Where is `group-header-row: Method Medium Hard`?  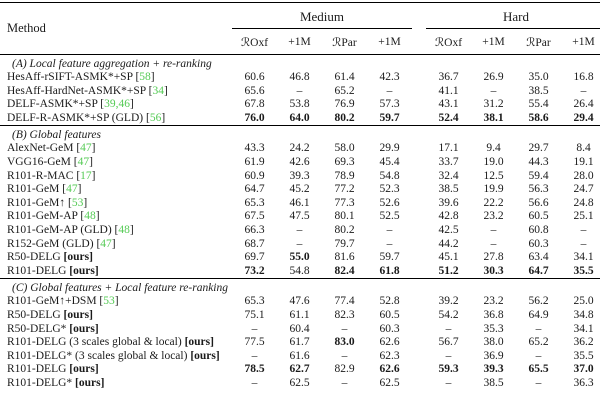 group-header-row: Method Medium Hard is located at coordinates (300, 28).